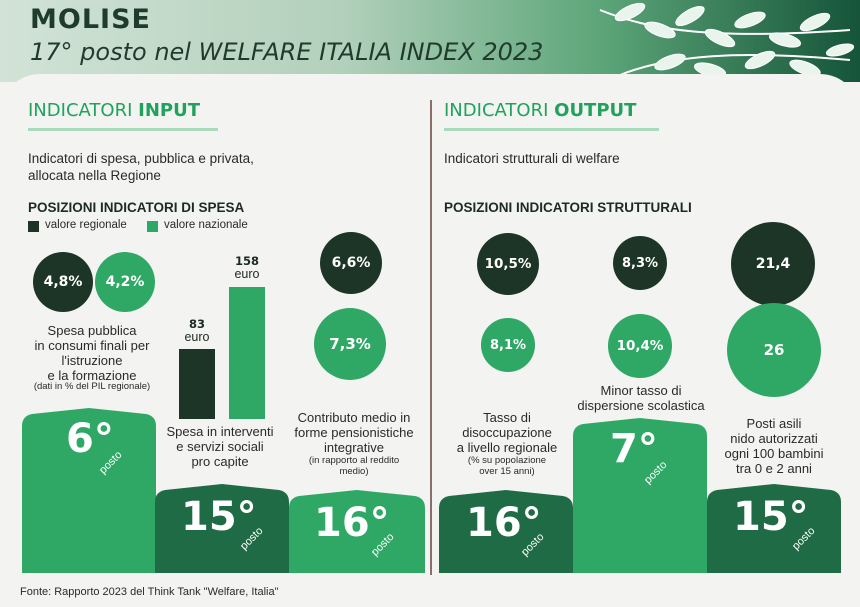 Image resolution: width=860 pixels, height=607 pixels. What do you see at coordinates (504, 523) in the screenshot?
I see `unemployment-rank: 16°` at bounding box center [504, 523].